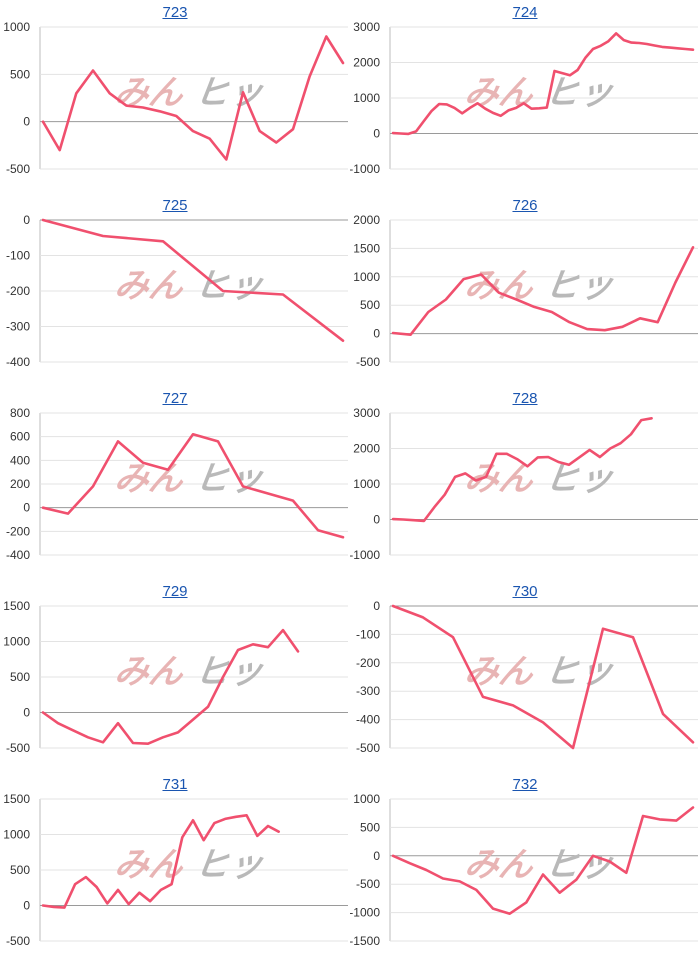  I want to click on chart-title: 732, so click(525, 785).